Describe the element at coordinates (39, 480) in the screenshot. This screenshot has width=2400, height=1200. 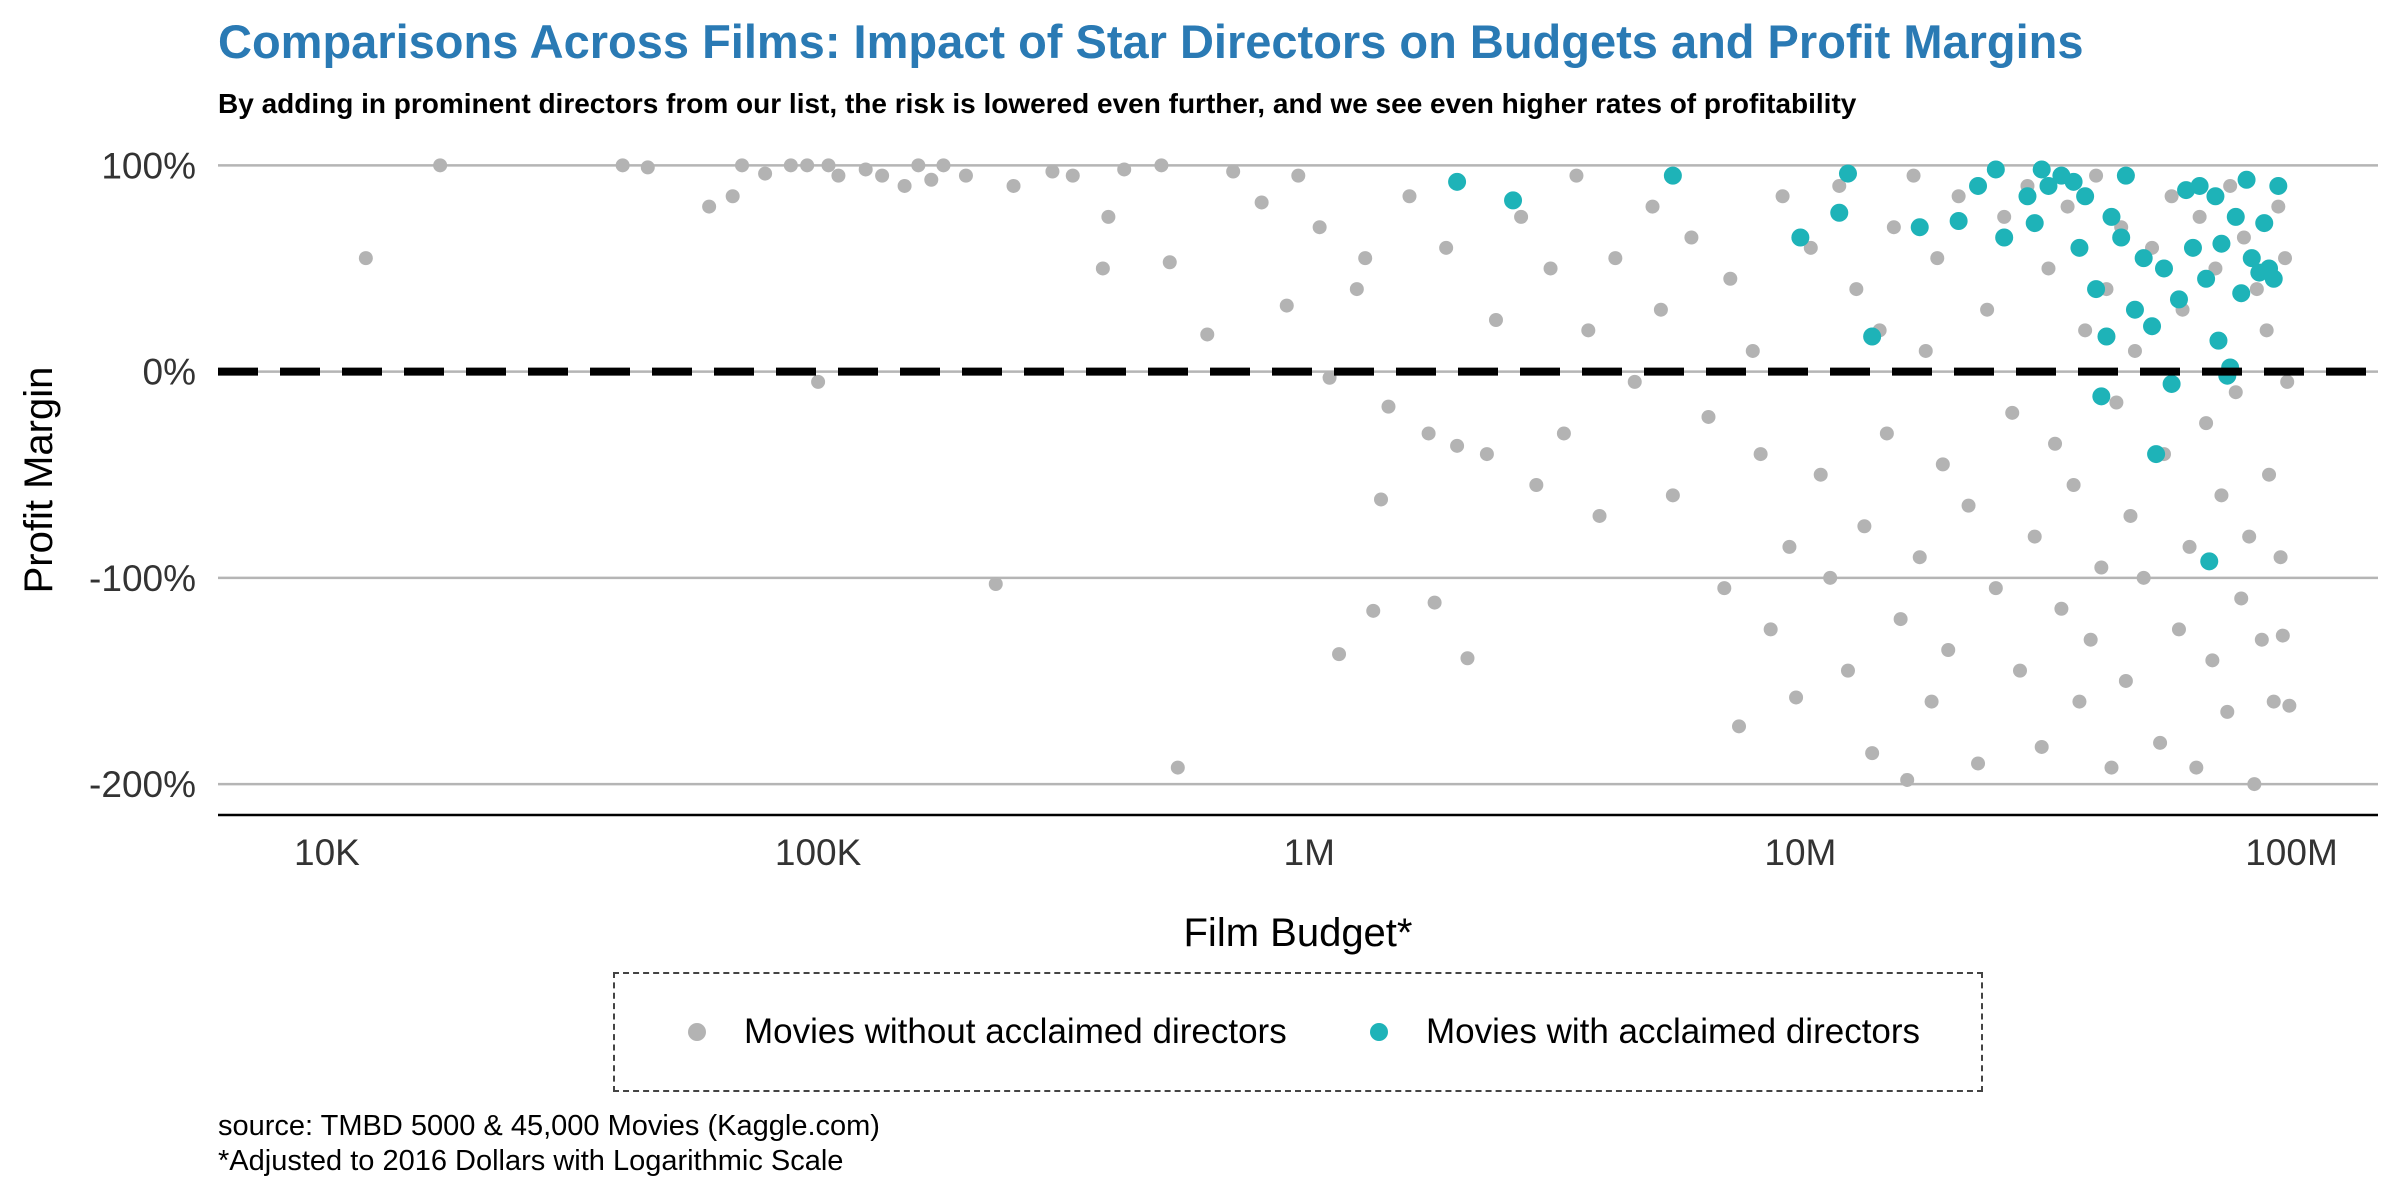
I see `y-axis-title: Profit Margin` at that location.